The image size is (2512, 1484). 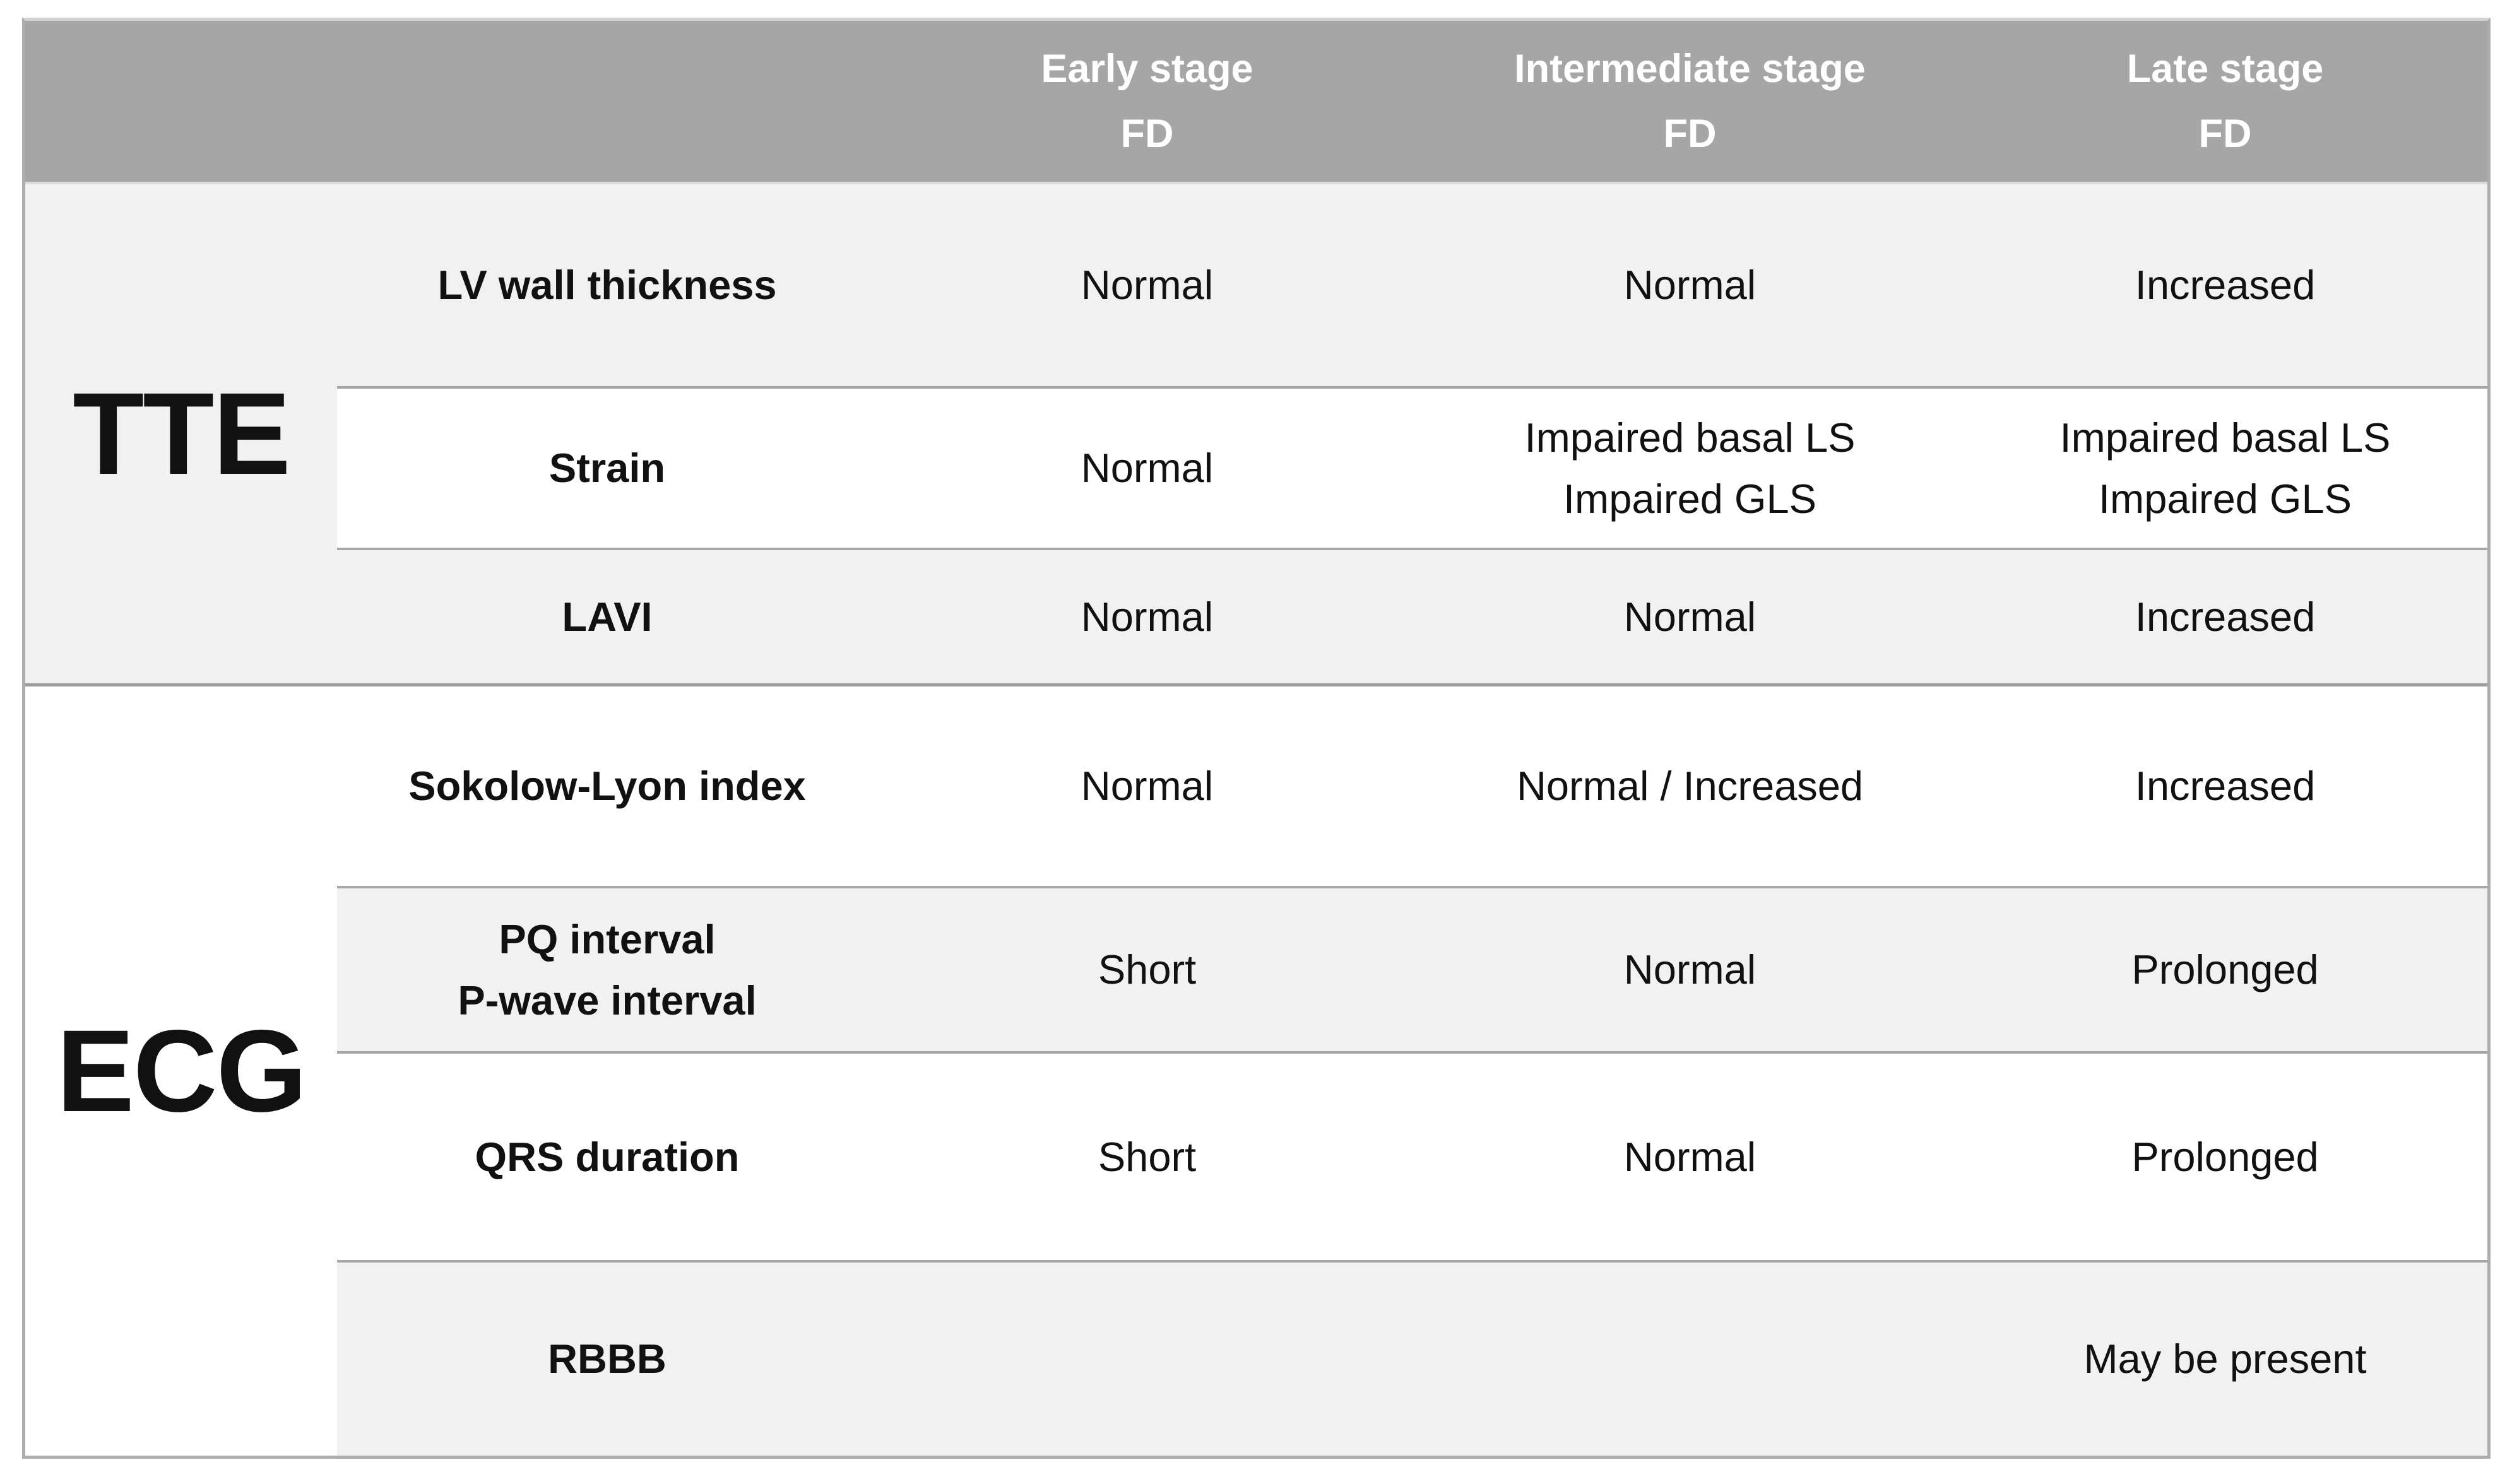 What do you see at coordinates (1690, 102) in the screenshot?
I see `header-intermediate-stage: Intermediate stage FD` at bounding box center [1690, 102].